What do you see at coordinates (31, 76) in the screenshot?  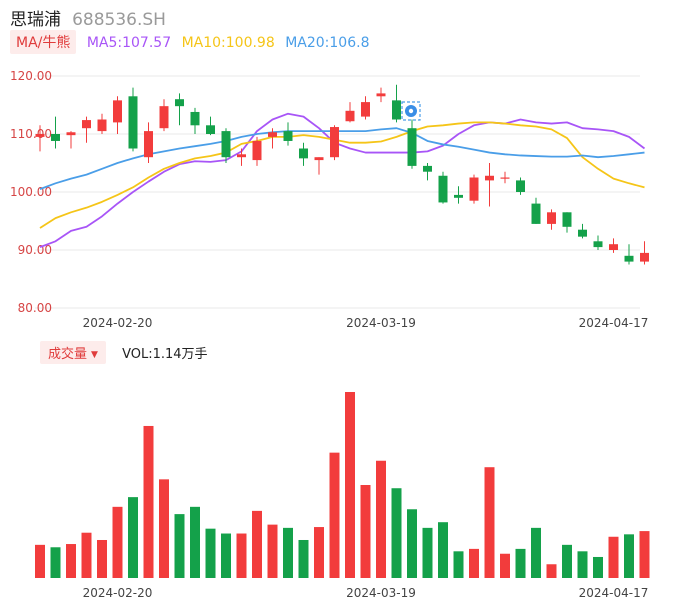 I see `y-tick-label: 120.00` at bounding box center [31, 76].